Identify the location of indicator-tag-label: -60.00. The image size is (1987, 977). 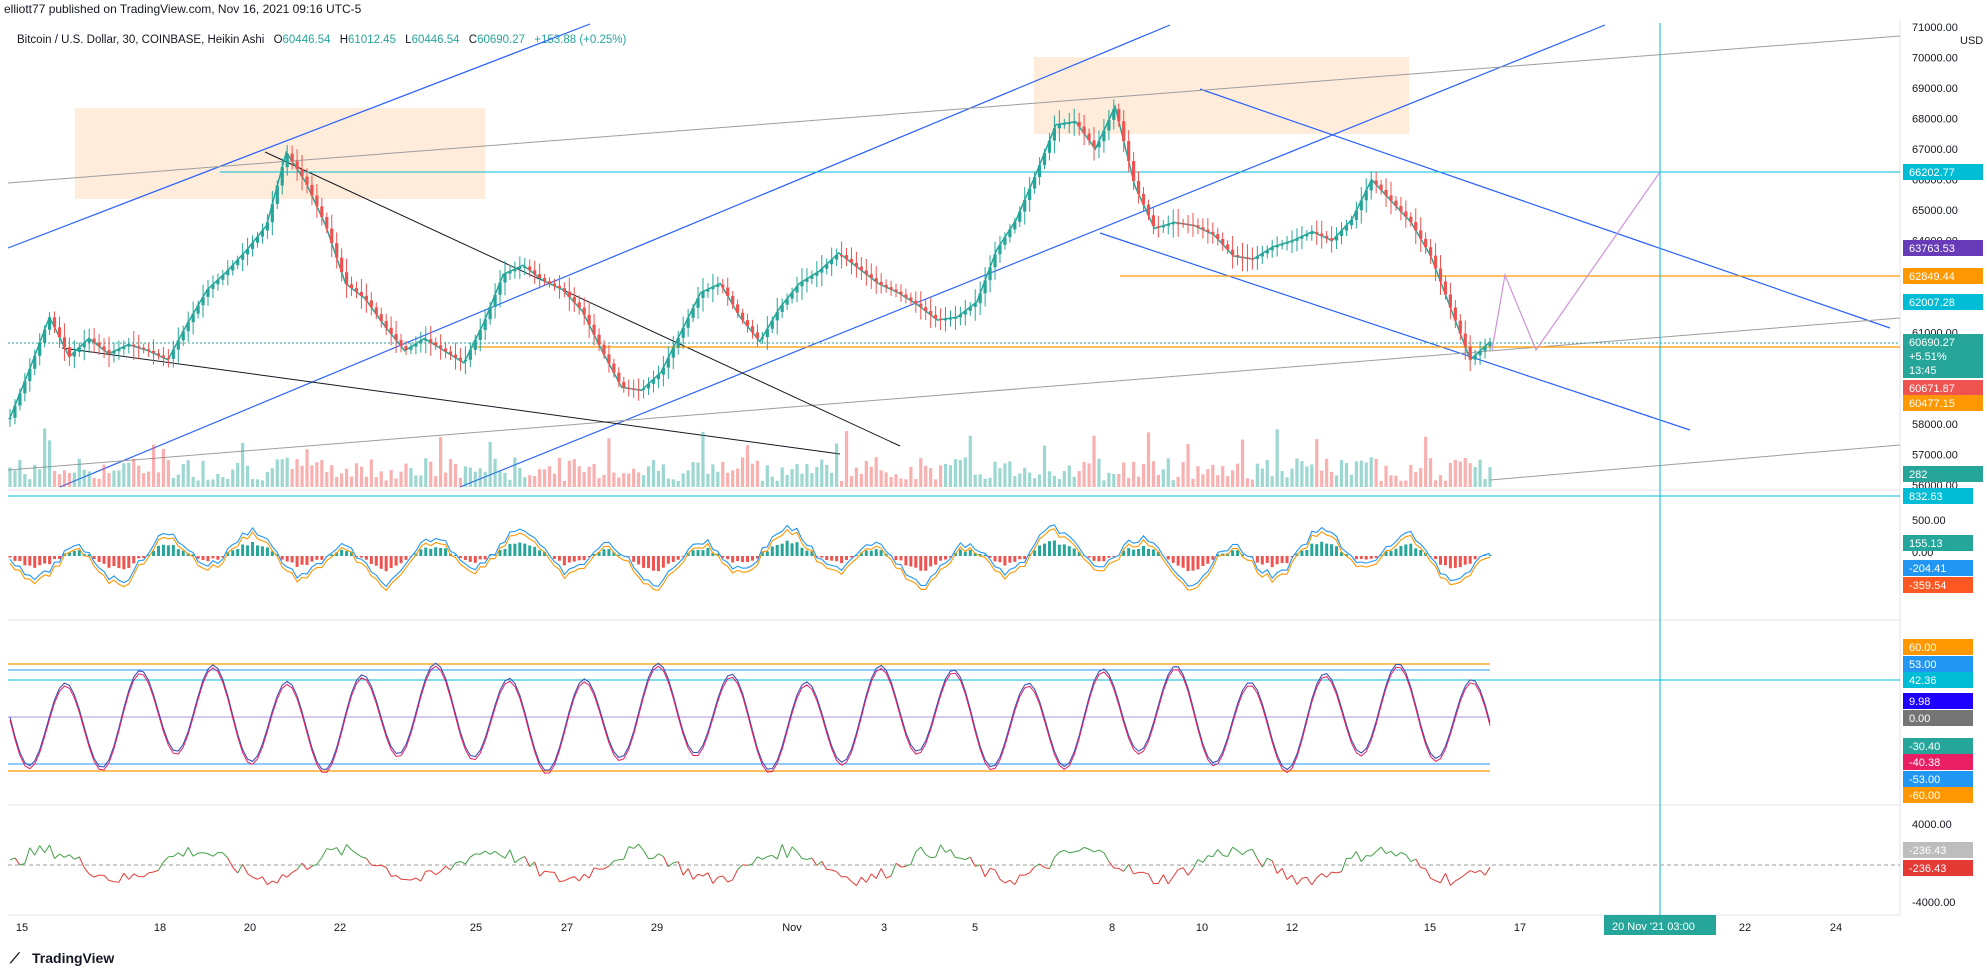
(1924, 796).